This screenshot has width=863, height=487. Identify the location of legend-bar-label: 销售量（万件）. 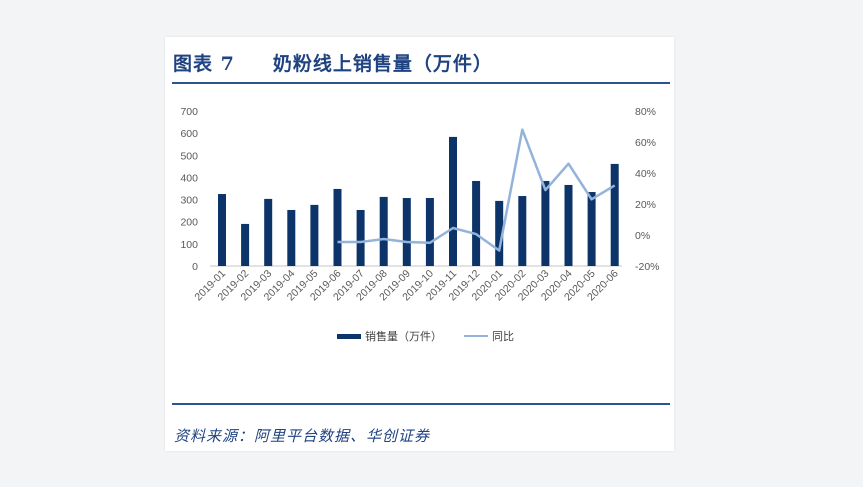
(403, 337).